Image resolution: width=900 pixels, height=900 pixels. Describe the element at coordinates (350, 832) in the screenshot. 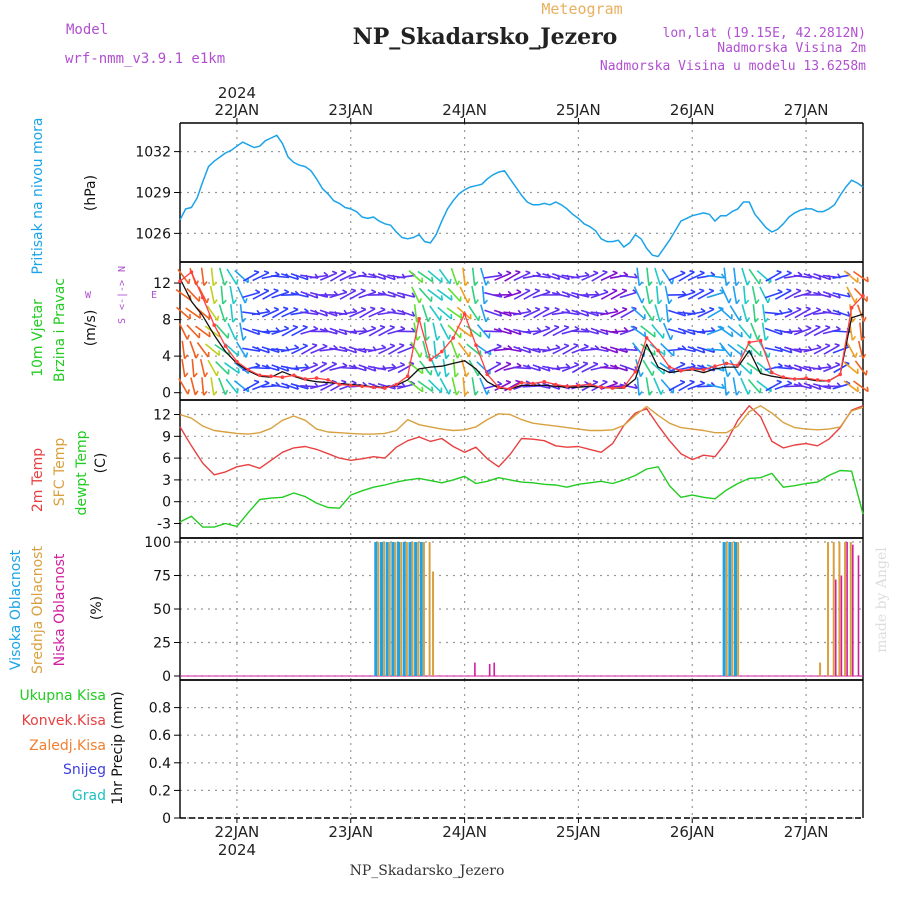

I see `bottom-date-label-1: 23JAN` at that location.